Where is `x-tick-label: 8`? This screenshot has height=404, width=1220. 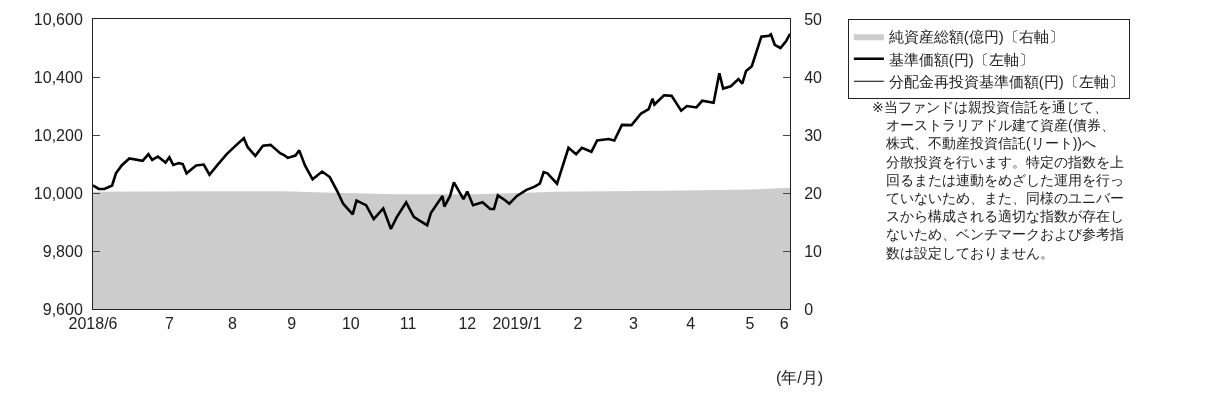
x-tick-label: 8 is located at coordinates (232, 324).